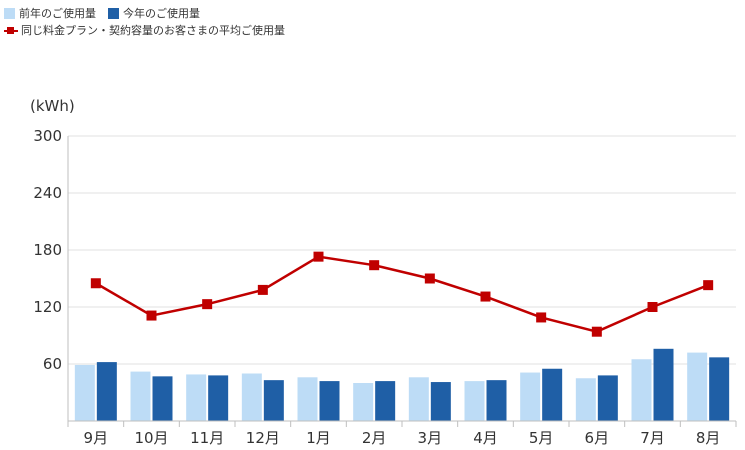 Image resolution: width=745 pixels, height=450 pixels. What do you see at coordinates (607, 398) in the screenshot?
I see `bar-this-year-6月` at bounding box center [607, 398].